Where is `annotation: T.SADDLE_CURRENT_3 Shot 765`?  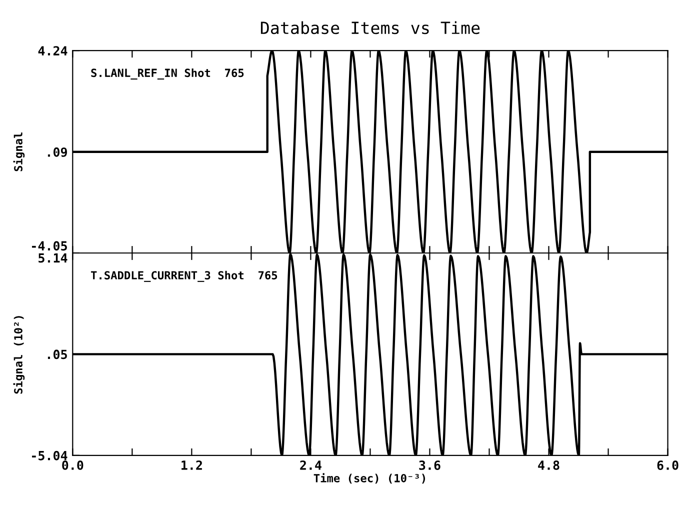 annotation: T.SADDLE_CURRENT_3 Shot 765 is located at coordinates (184, 276).